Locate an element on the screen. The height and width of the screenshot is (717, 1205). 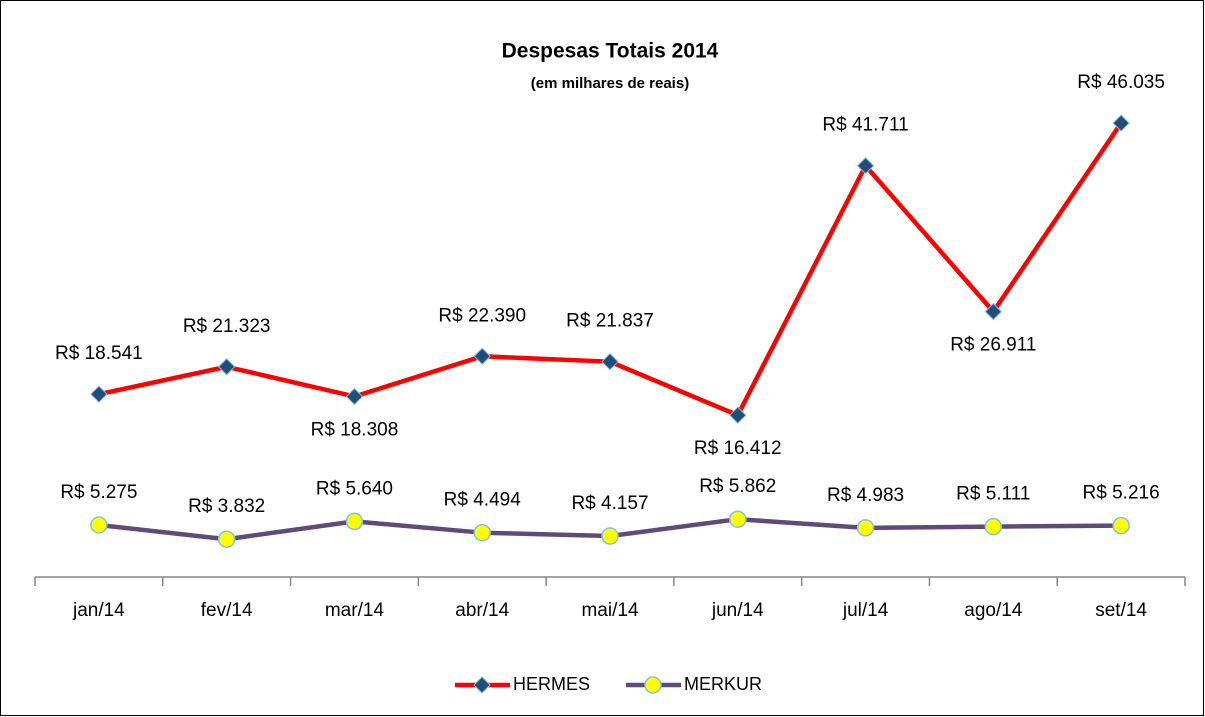
data-label: R$ 5.216 is located at coordinates (1121, 493).